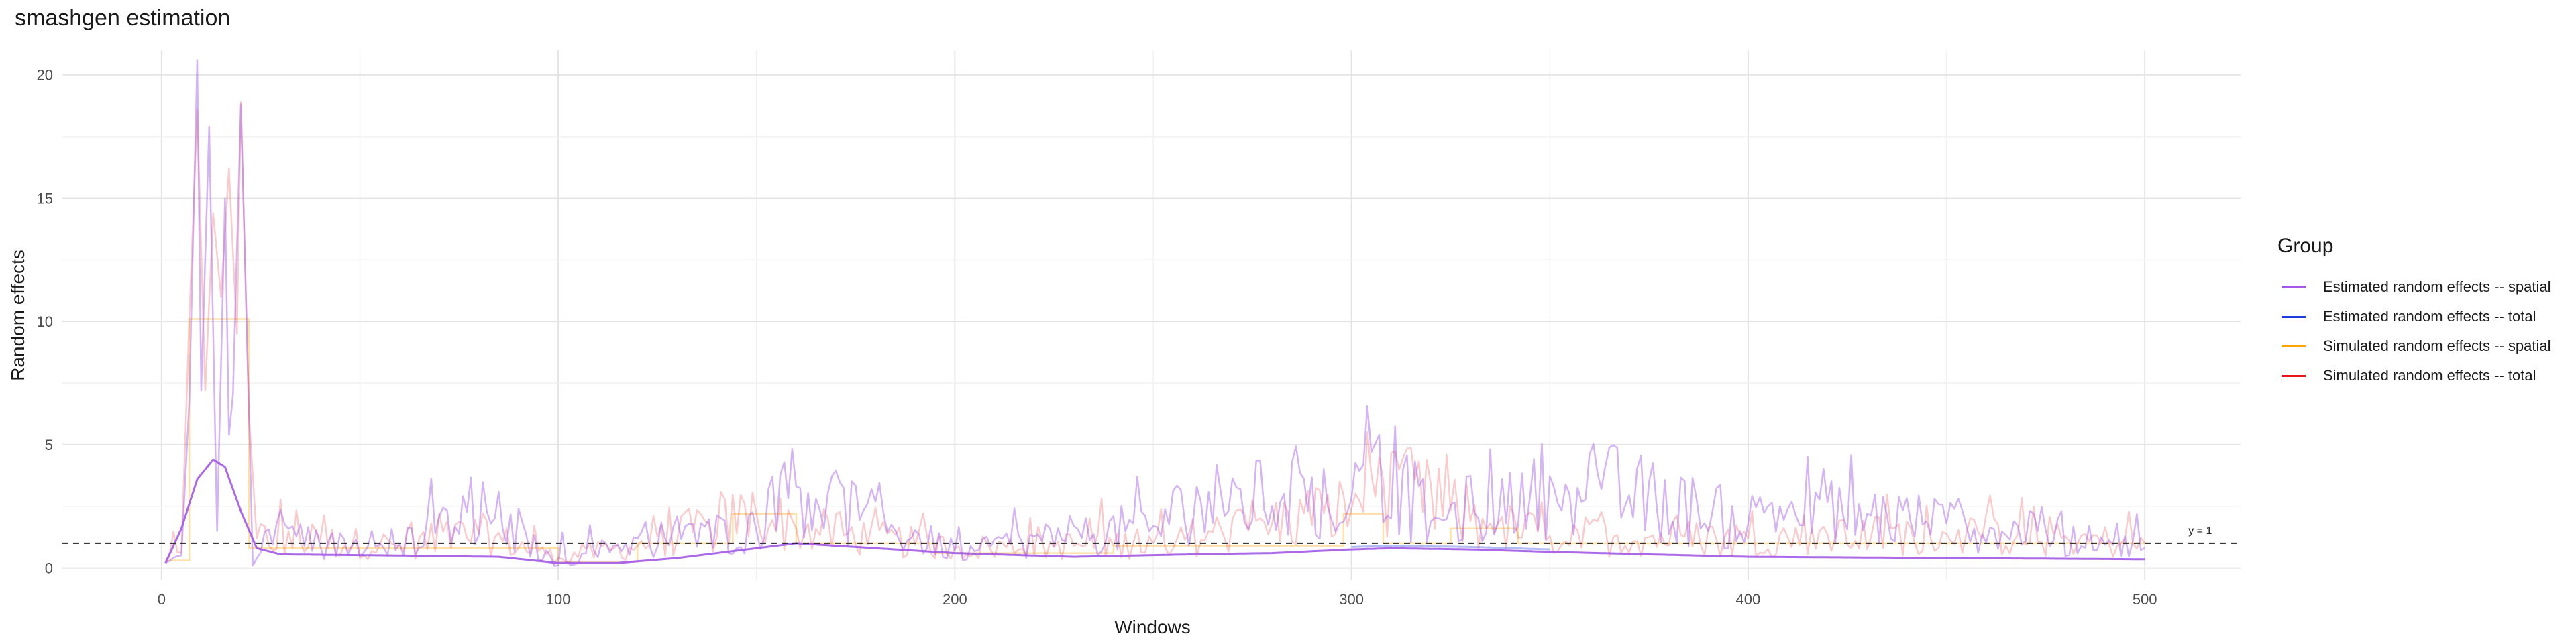 The image size is (2576, 644). What do you see at coordinates (49, 445) in the screenshot?
I see `y-tick-label: 5` at bounding box center [49, 445].